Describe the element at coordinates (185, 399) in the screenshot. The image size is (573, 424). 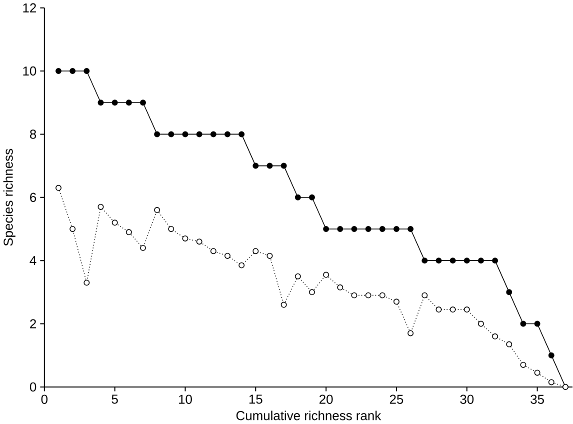
I see `x-tick-label: 10` at that location.